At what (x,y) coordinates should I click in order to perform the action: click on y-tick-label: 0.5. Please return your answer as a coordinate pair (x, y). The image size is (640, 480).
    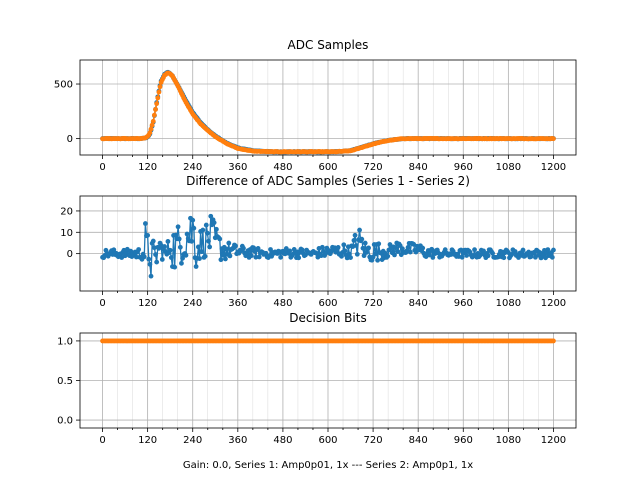
    Looking at the image, I should click on (65, 381).